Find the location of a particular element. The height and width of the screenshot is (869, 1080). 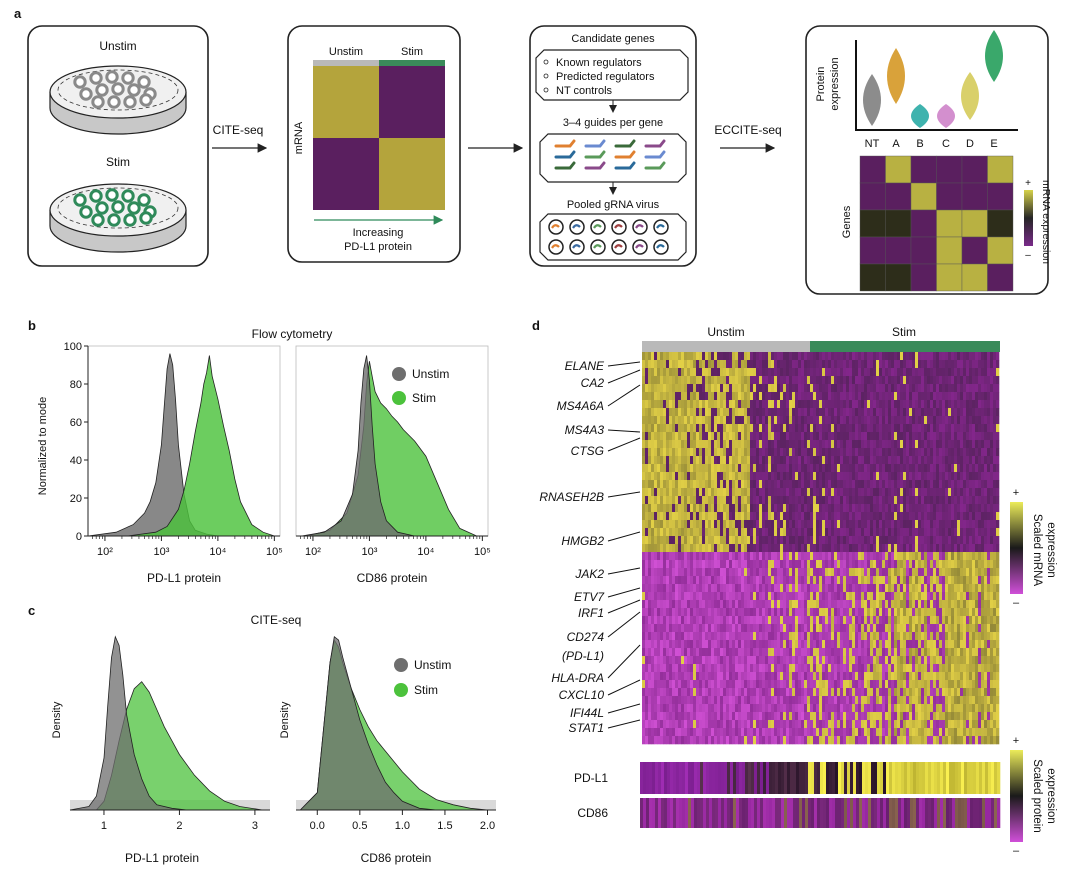

y-tick-label: 20 is located at coordinates (76, 499).